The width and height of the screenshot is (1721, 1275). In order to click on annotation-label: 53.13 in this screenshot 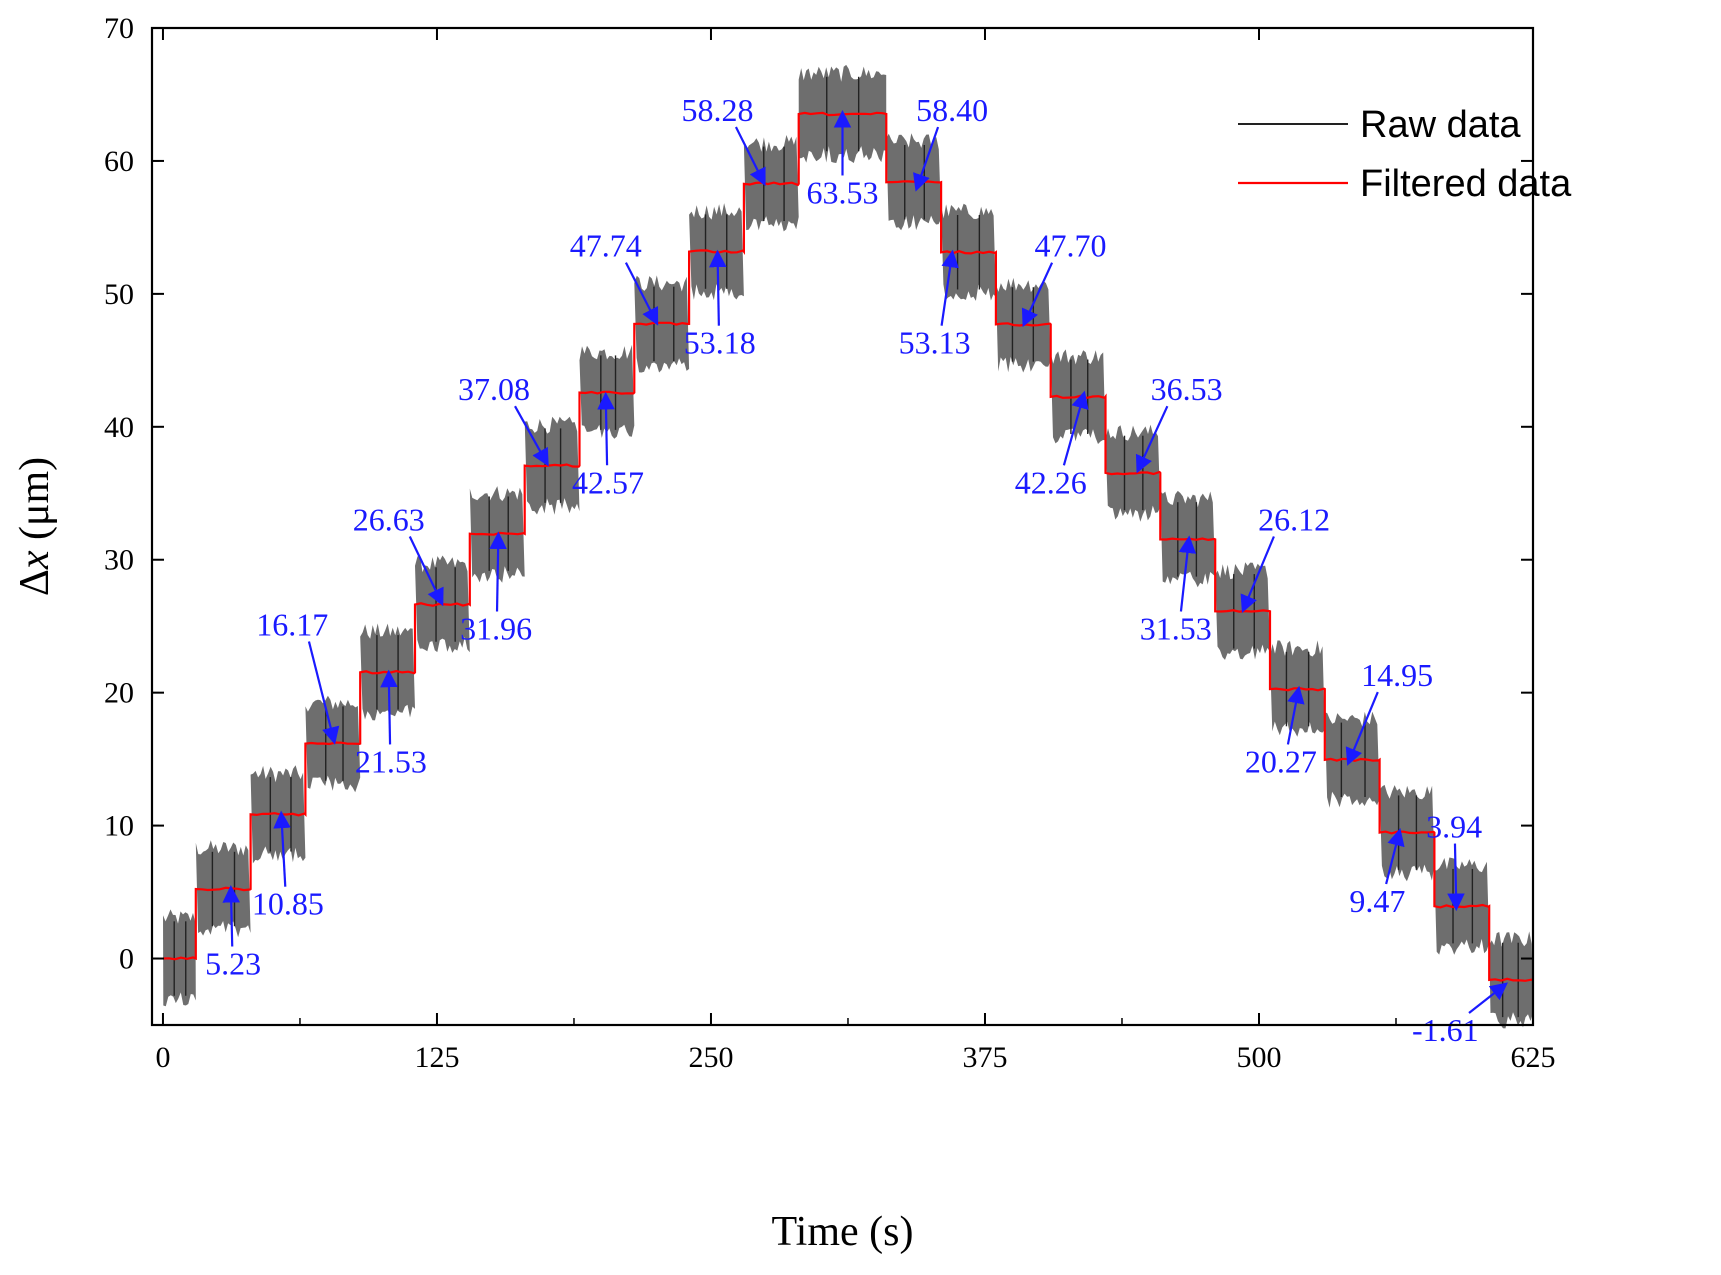, I will do `click(935, 343)`.